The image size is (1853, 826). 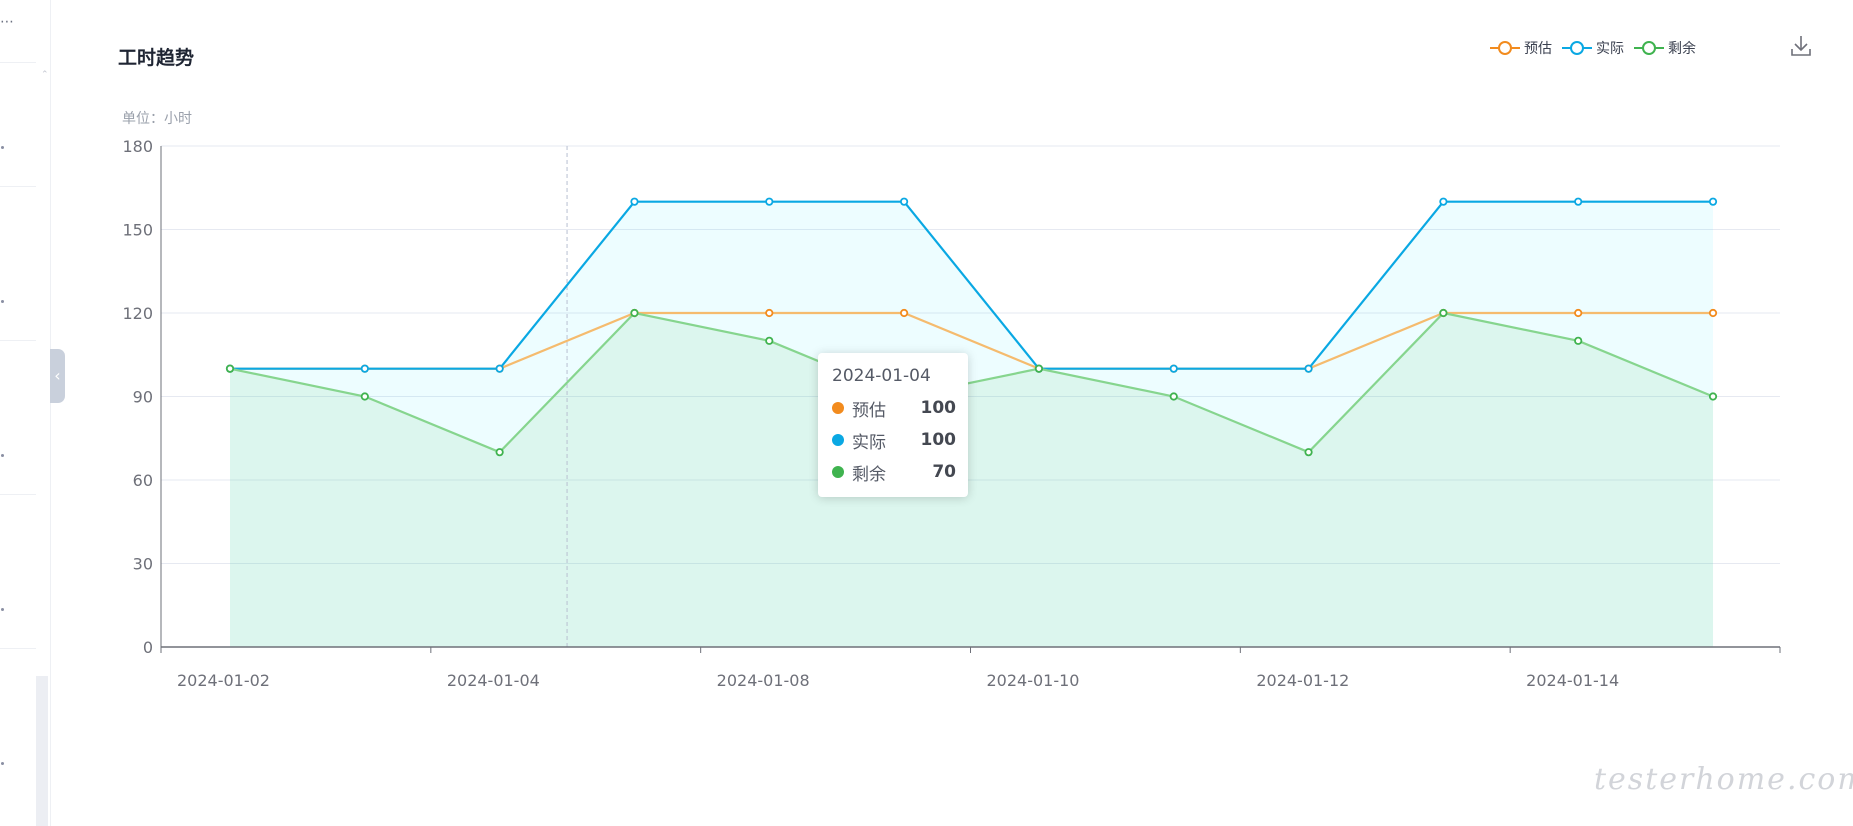 I want to click on chevron-left-icon: ‹, so click(x=57, y=375).